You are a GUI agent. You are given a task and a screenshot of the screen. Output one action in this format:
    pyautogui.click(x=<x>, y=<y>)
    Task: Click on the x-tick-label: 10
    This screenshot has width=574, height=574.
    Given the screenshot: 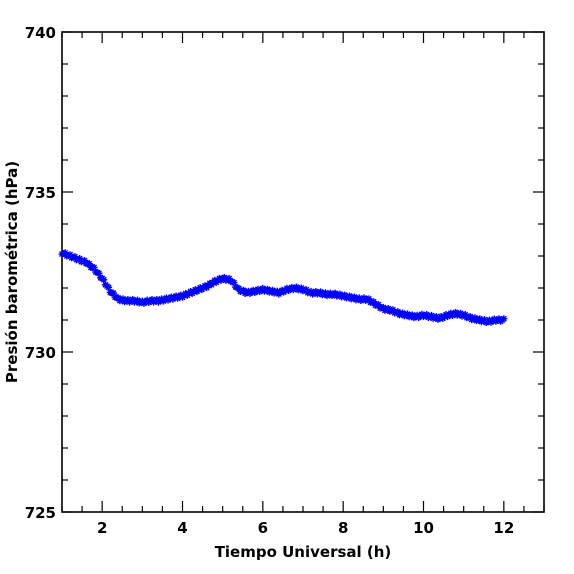 What is the action you would take?
    pyautogui.click(x=423, y=528)
    